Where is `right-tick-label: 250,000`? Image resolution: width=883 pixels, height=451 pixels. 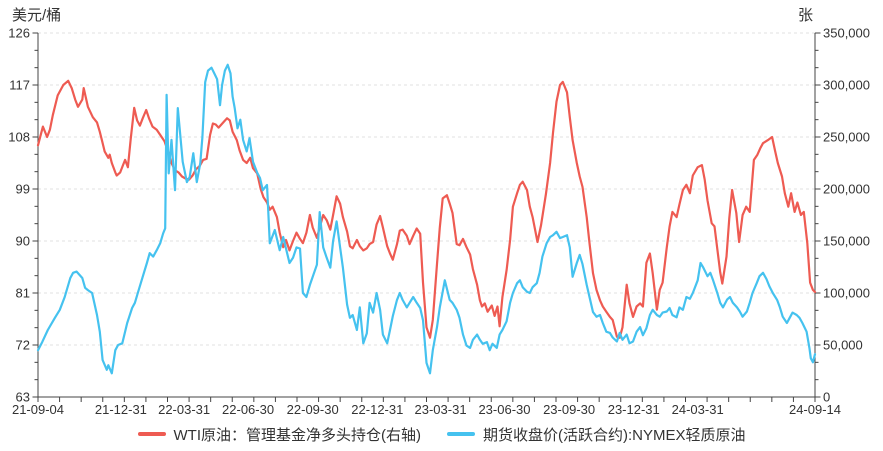
right-tick-label: 250,000 is located at coordinates (846, 137).